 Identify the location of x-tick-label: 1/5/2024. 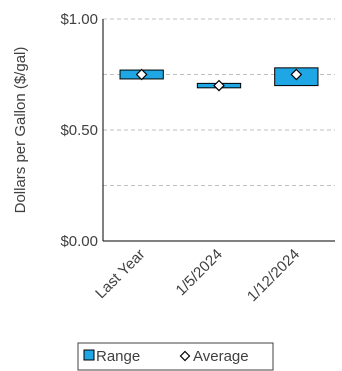
(199, 272).